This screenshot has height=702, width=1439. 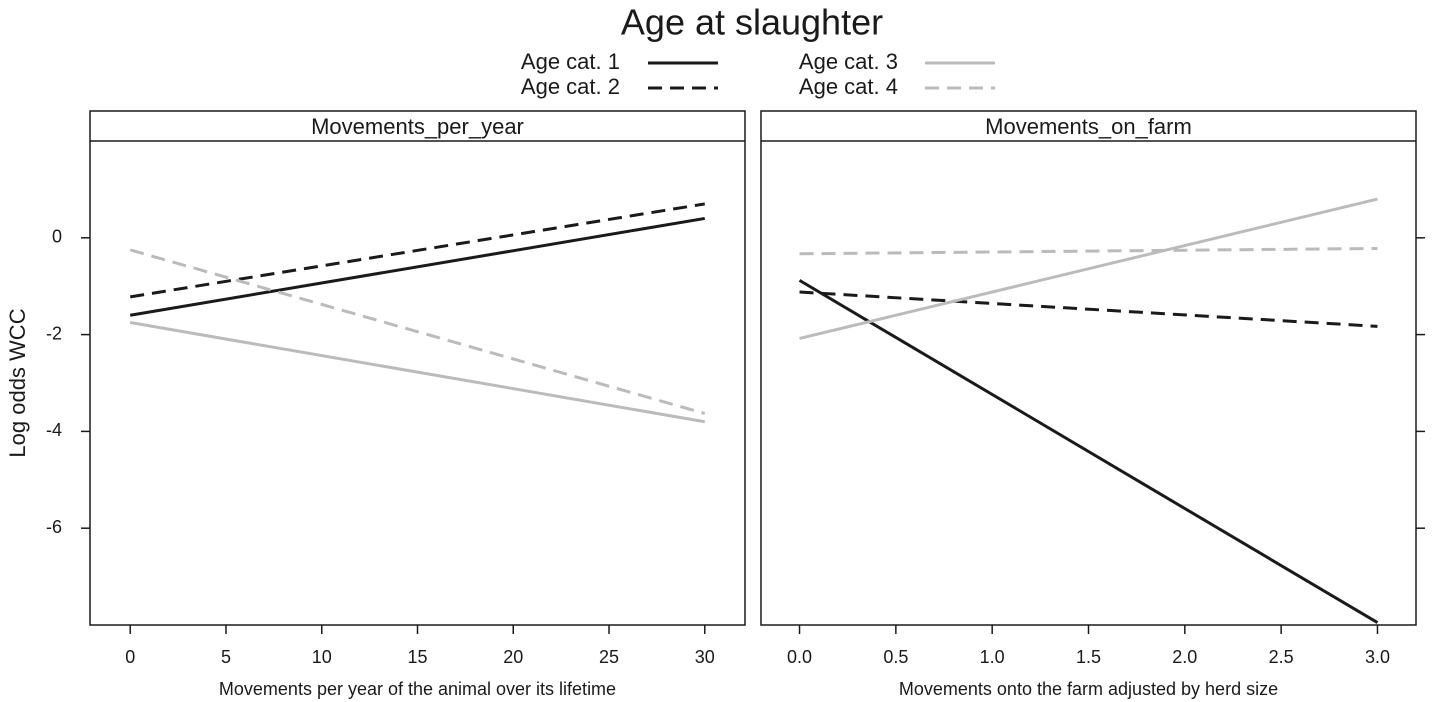 I want to click on x-tick-label: 5, so click(x=226, y=657).